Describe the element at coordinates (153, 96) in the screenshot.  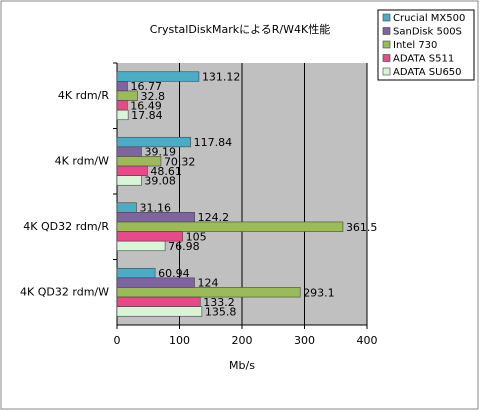
I see `value-label: 32.8` at that location.